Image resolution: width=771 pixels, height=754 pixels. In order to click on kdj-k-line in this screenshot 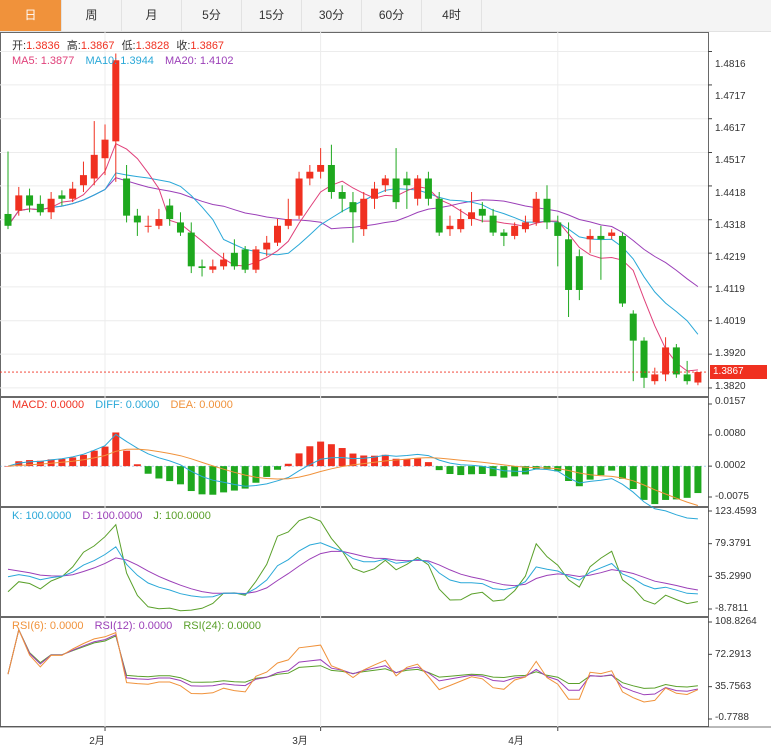, I will do `click(352, 570)`.